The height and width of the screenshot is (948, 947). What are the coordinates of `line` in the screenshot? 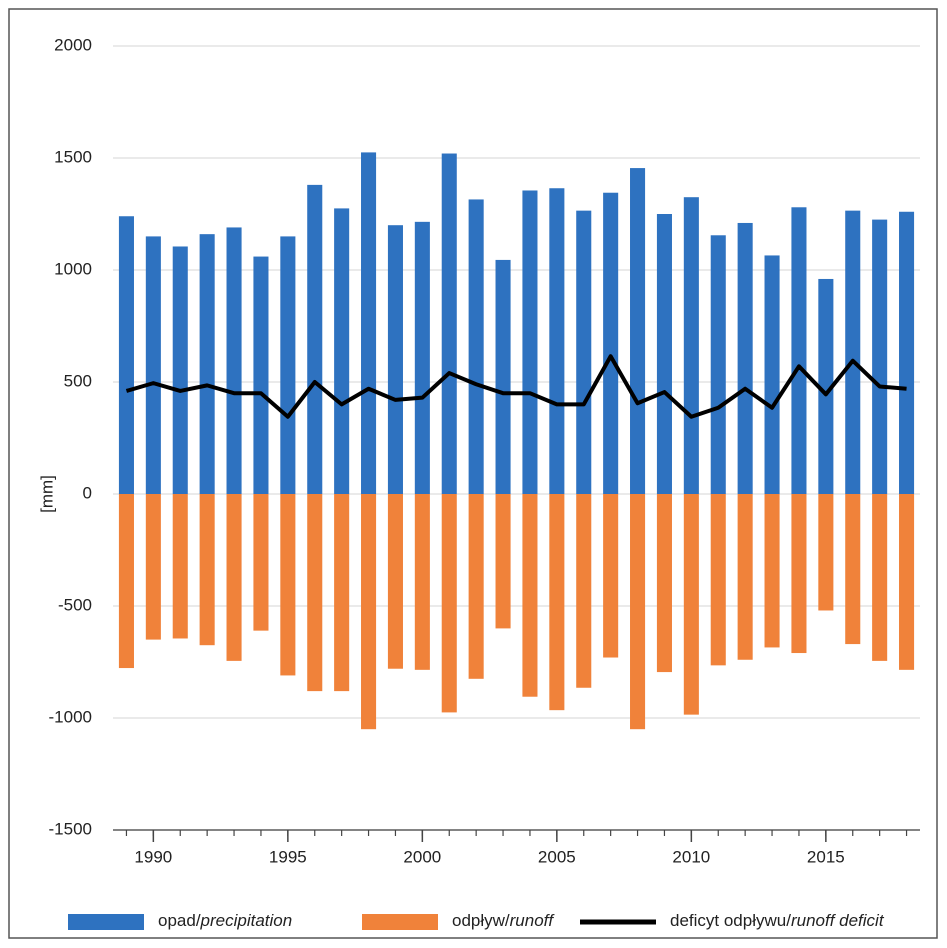 It's located at (516, 386).